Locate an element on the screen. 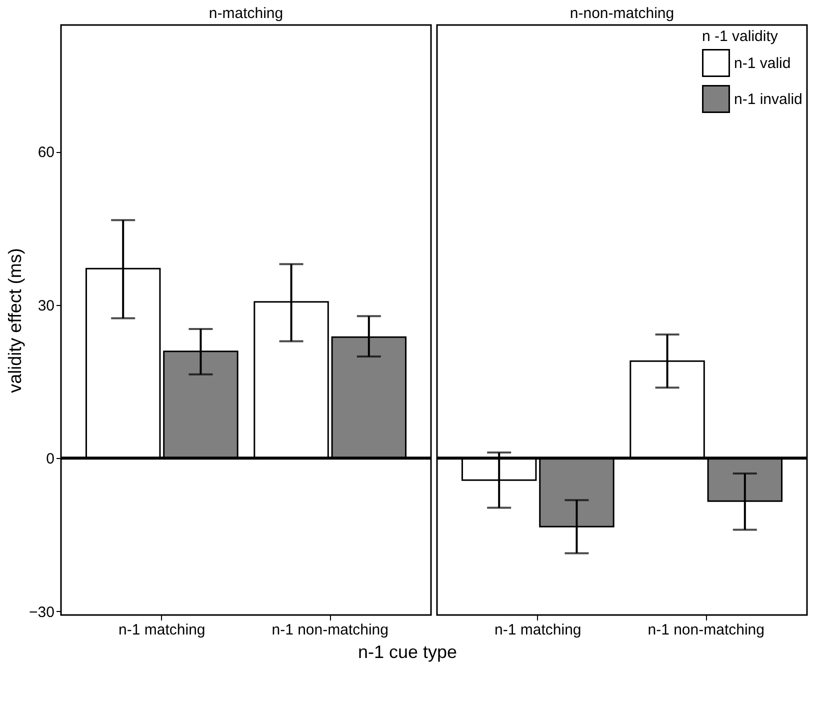 This screenshot has width=833, height=714. chart-title: n-non-matching is located at coordinates (622, 13).